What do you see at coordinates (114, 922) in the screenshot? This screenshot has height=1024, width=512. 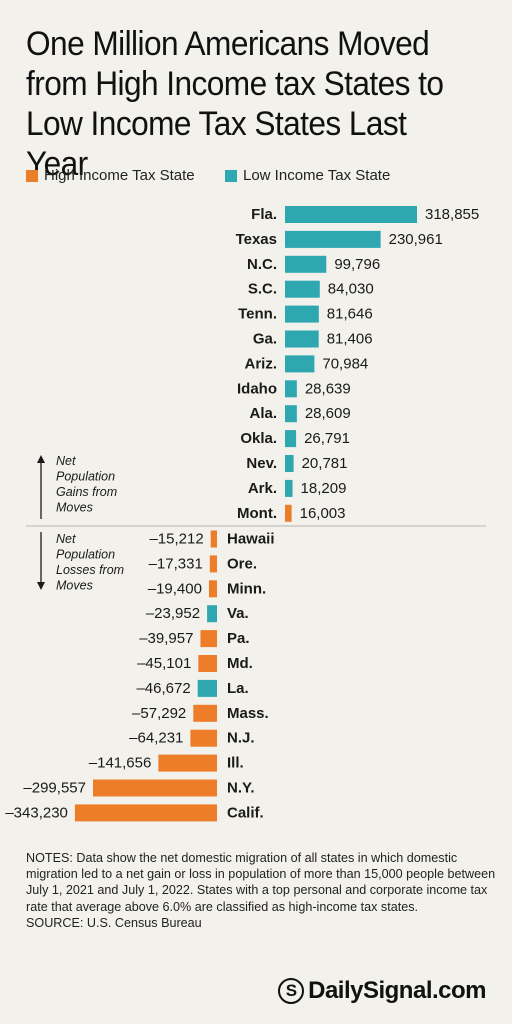 I see `source-text: SOURCE: U.S. Census Bureau` at bounding box center [114, 922].